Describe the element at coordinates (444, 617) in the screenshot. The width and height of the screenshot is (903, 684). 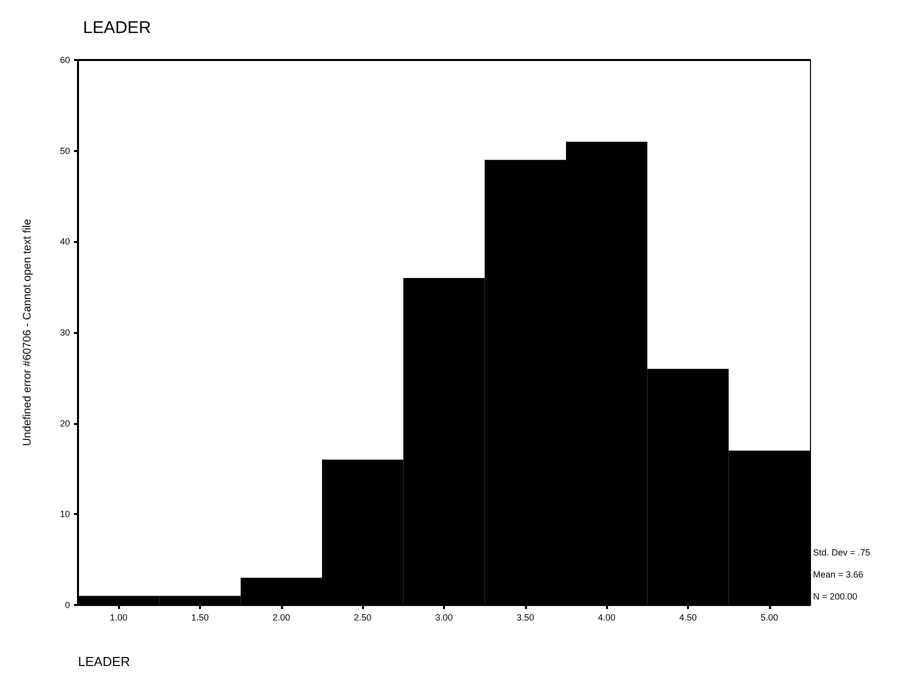
I see `x-tick-label: 3.00` at that location.